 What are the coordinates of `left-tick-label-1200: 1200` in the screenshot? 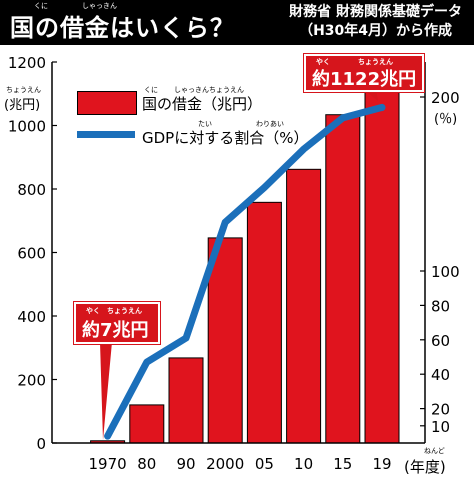 It's located at (27, 63).